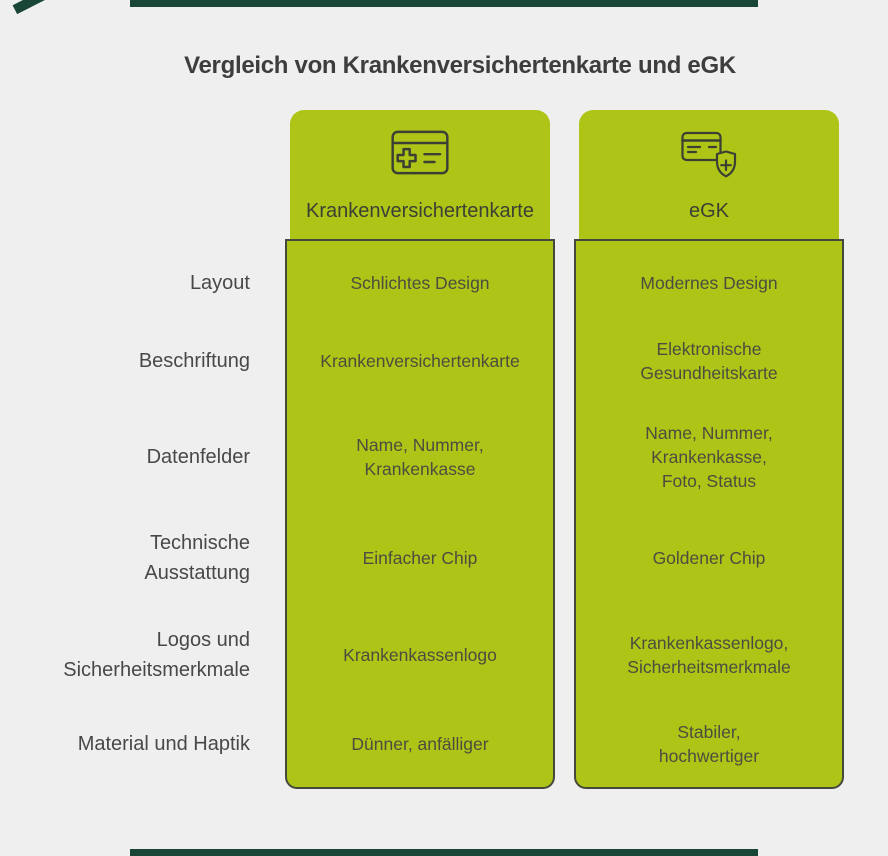 This screenshot has width=888, height=856. What do you see at coordinates (420, 211) in the screenshot?
I see `column-title: Krankenversichertenkarte` at bounding box center [420, 211].